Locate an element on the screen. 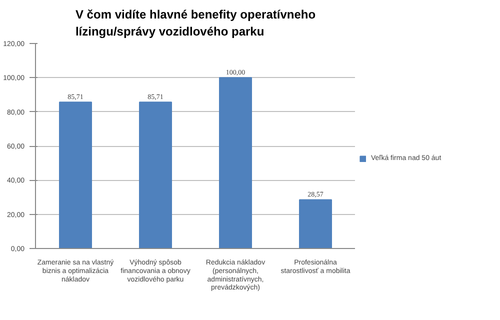 This screenshot has height=320, width=500. chart-title: V čom vidíte hlavné benefity operatívneho lízingu/správy vozidlového parku is located at coordinates (195, 23).